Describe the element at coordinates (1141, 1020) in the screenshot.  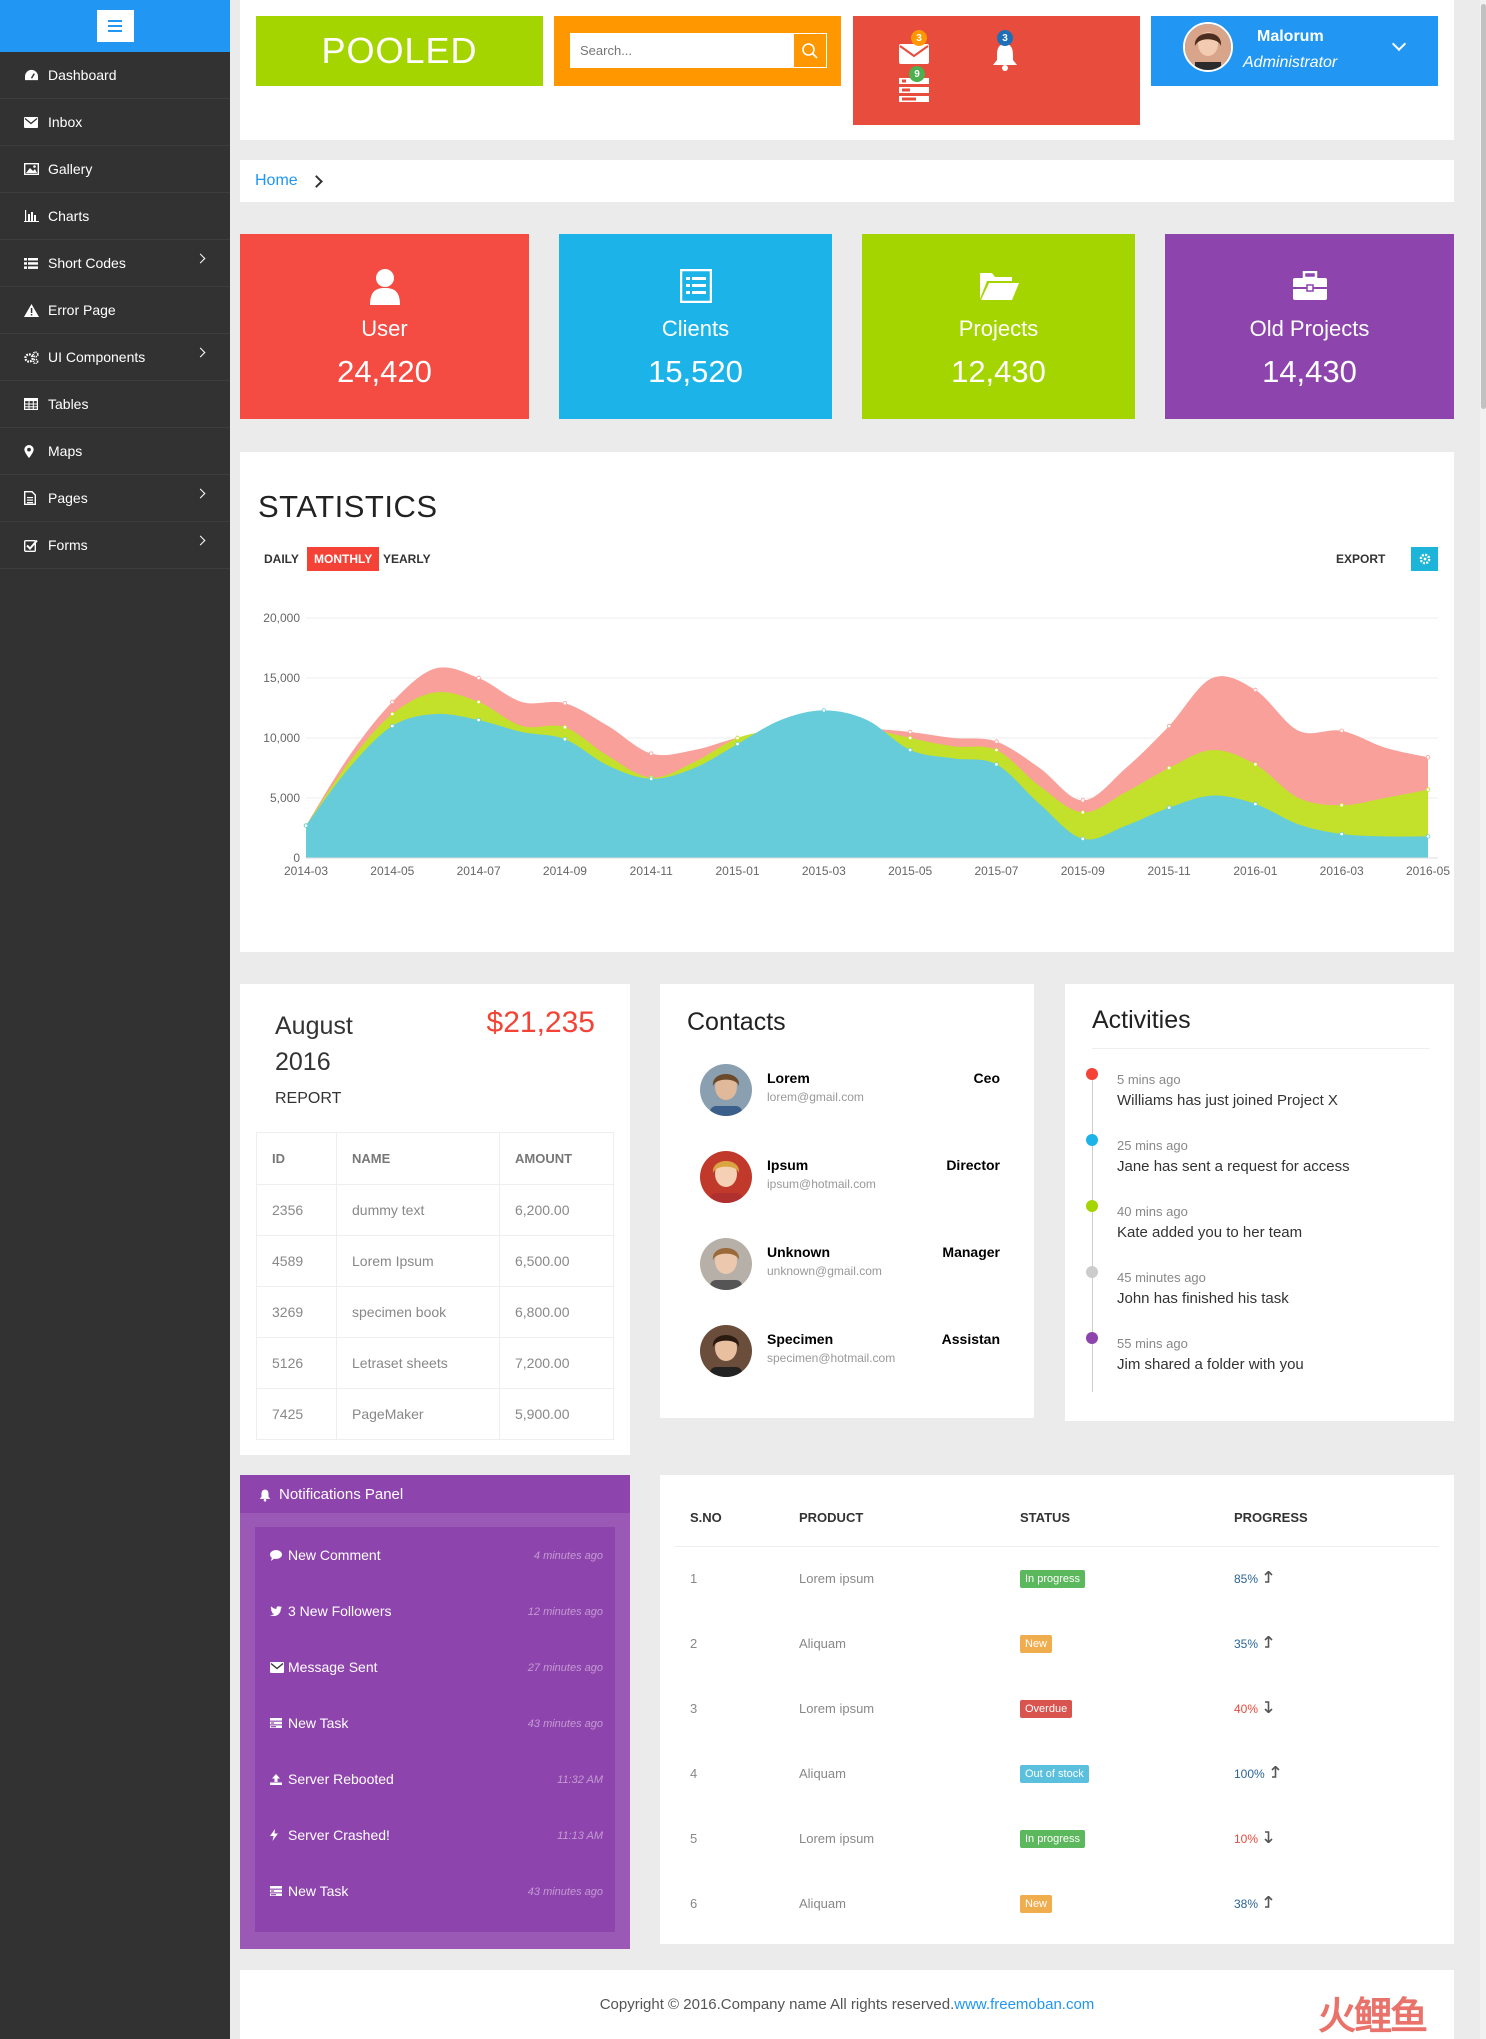
I see `activities-title: Activities` at that location.